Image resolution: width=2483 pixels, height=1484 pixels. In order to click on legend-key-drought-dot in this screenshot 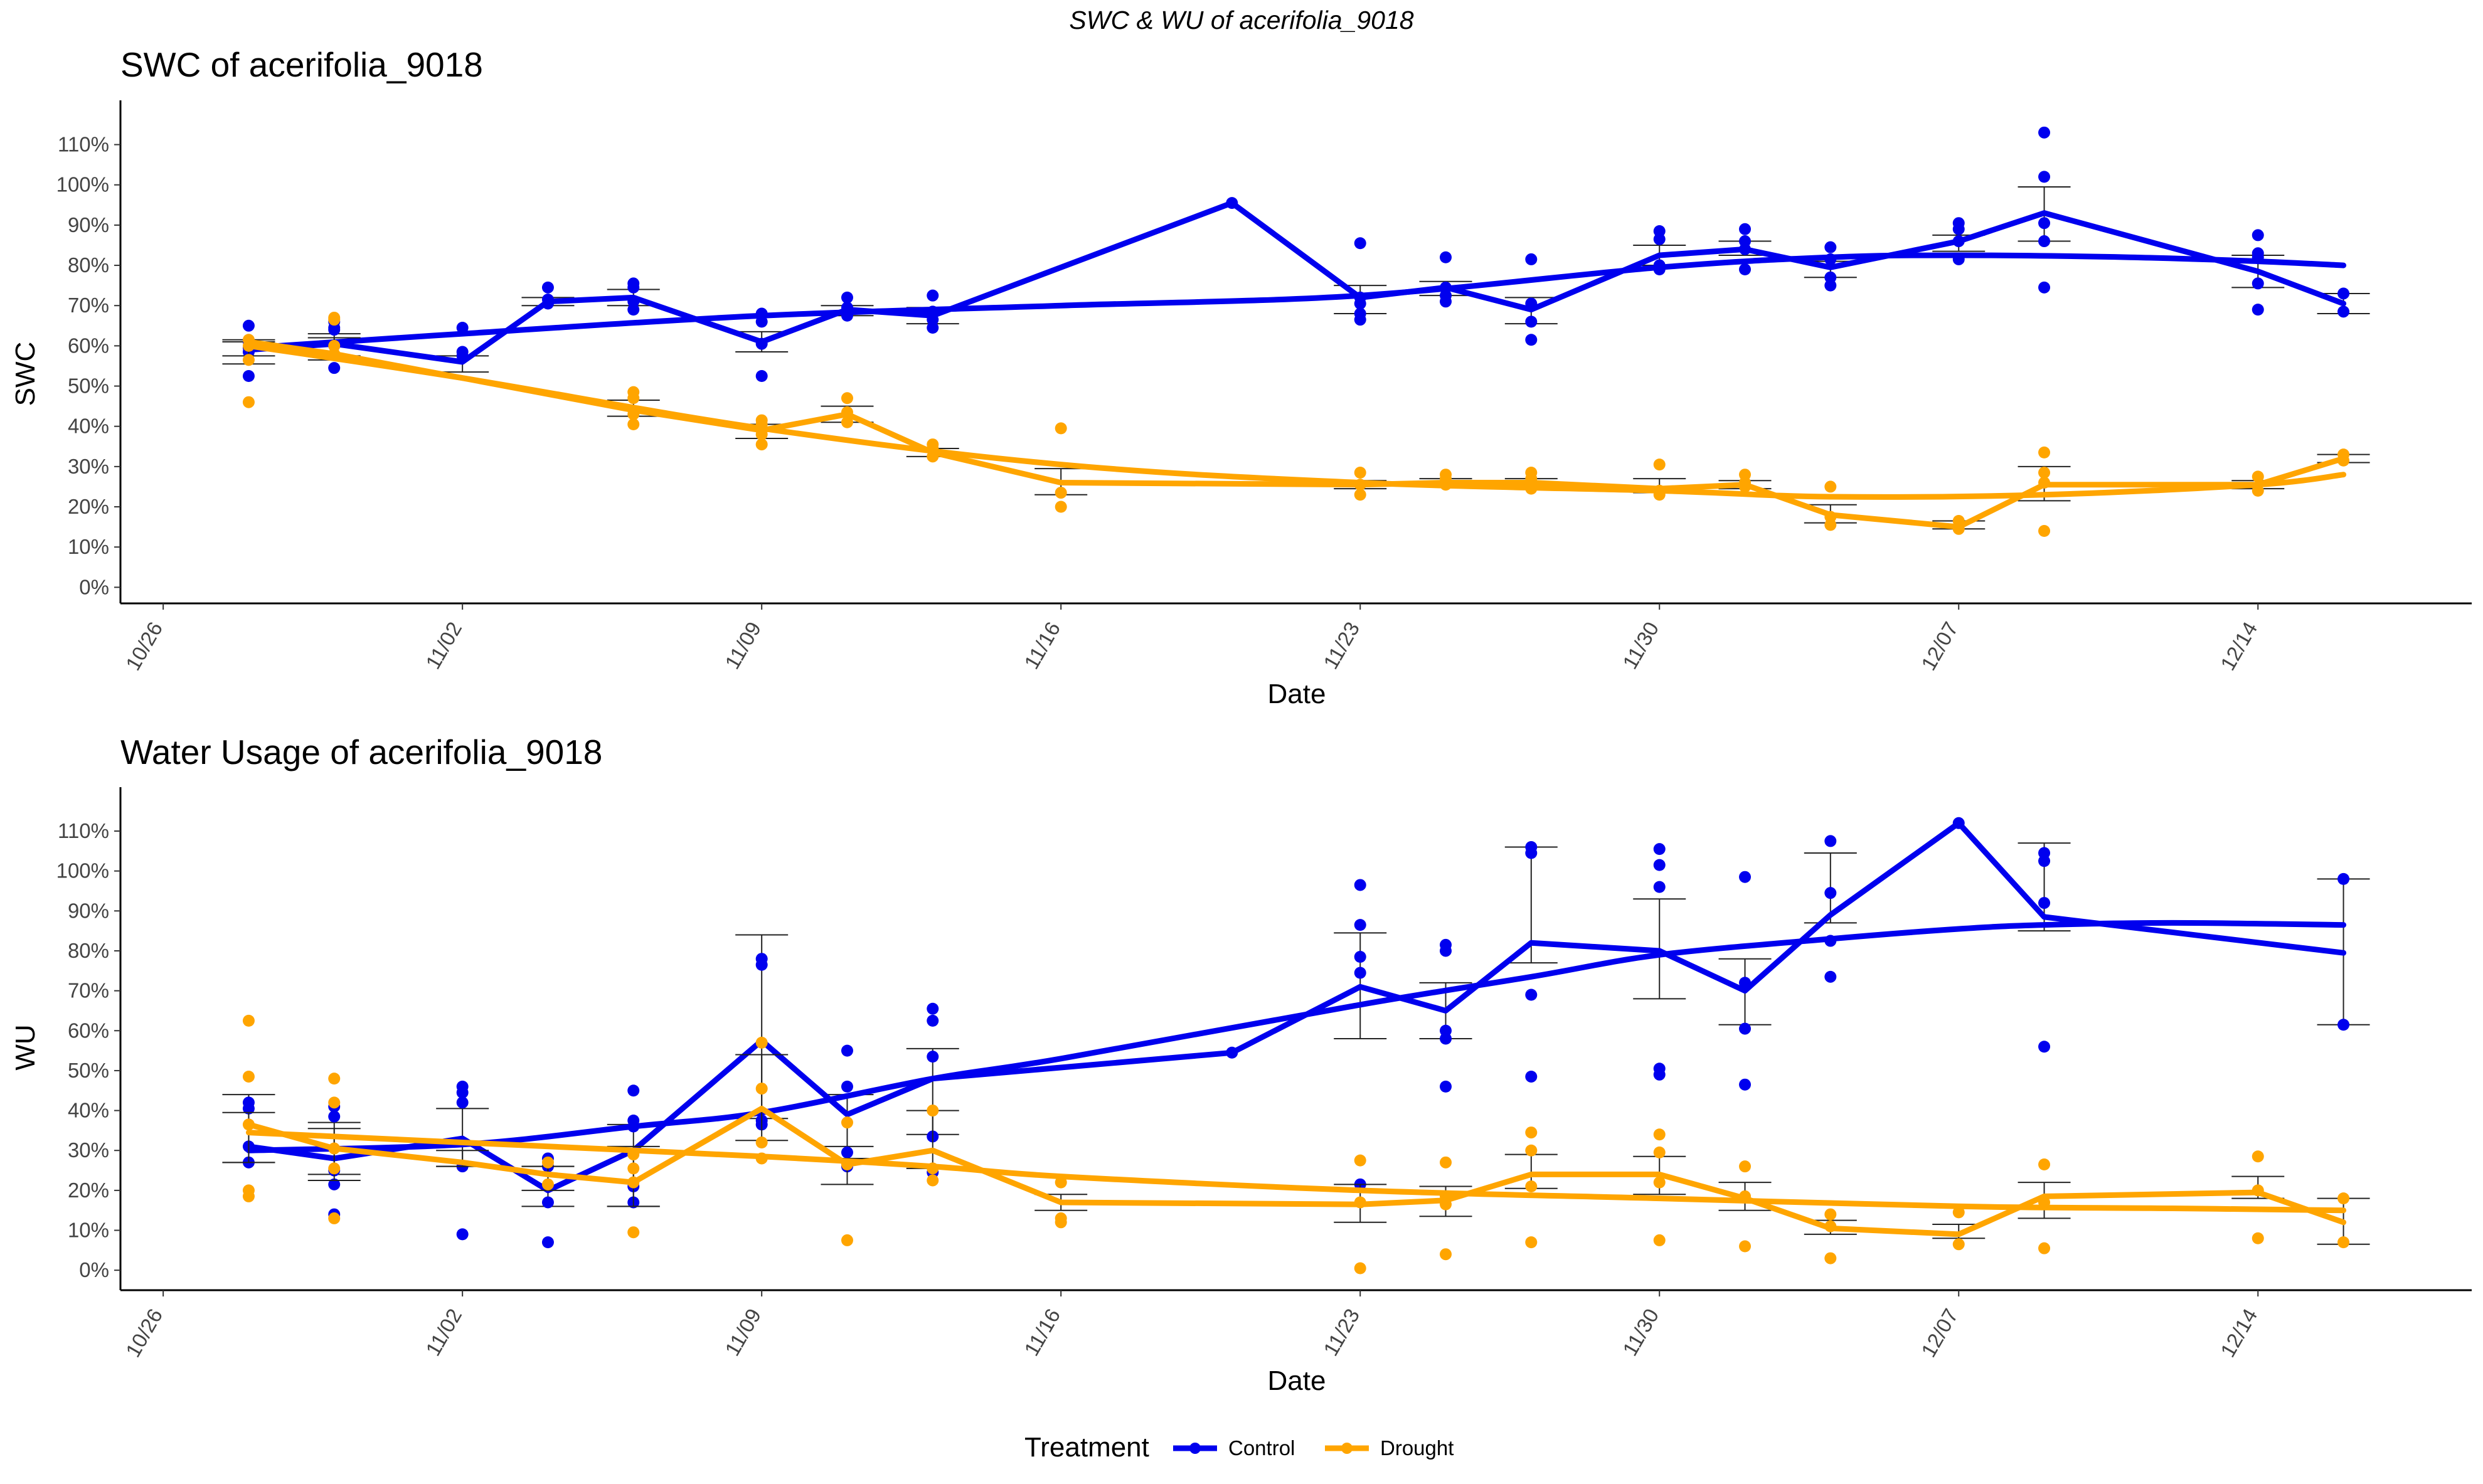, I will do `click(1347, 1448)`.